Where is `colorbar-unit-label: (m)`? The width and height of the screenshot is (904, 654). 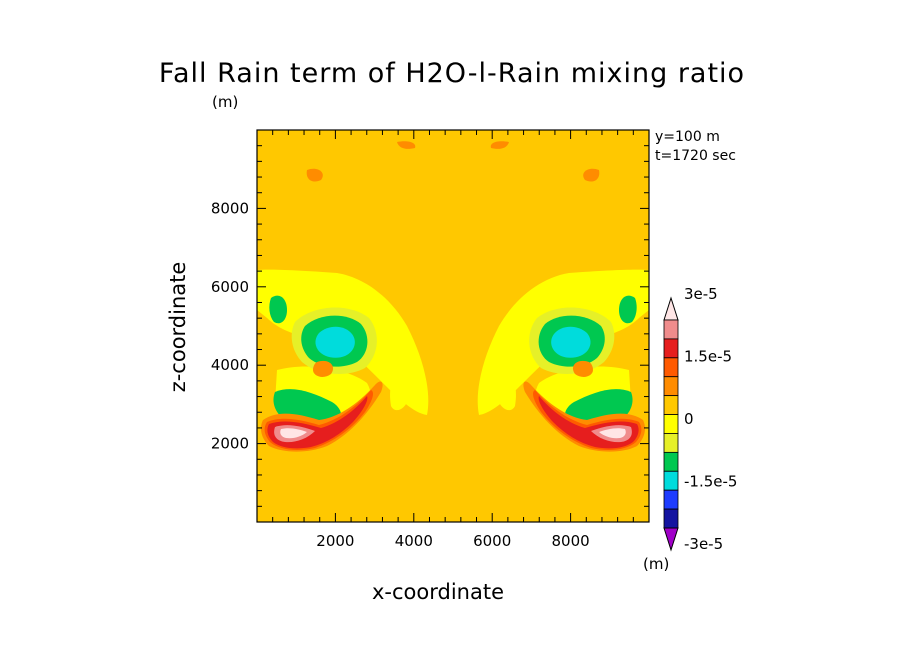 colorbar-unit-label: (m) is located at coordinates (656, 564).